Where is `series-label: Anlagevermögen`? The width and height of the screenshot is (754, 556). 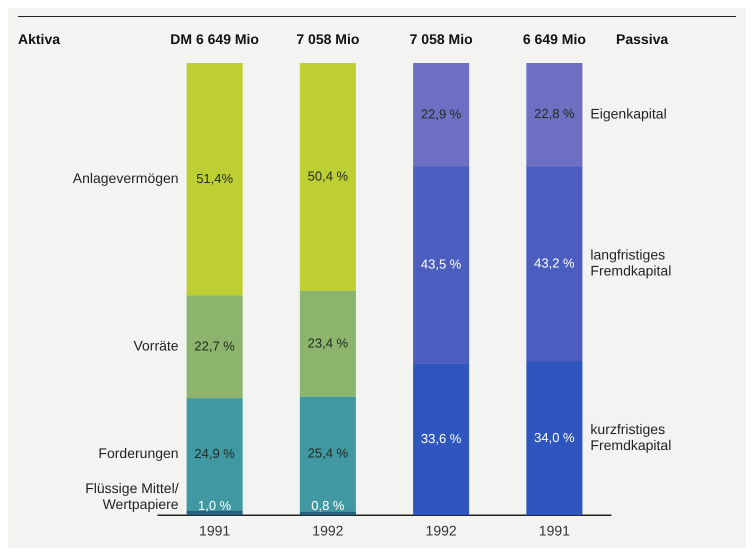
series-label: Anlagevermögen is located at coordinates (125, 178).